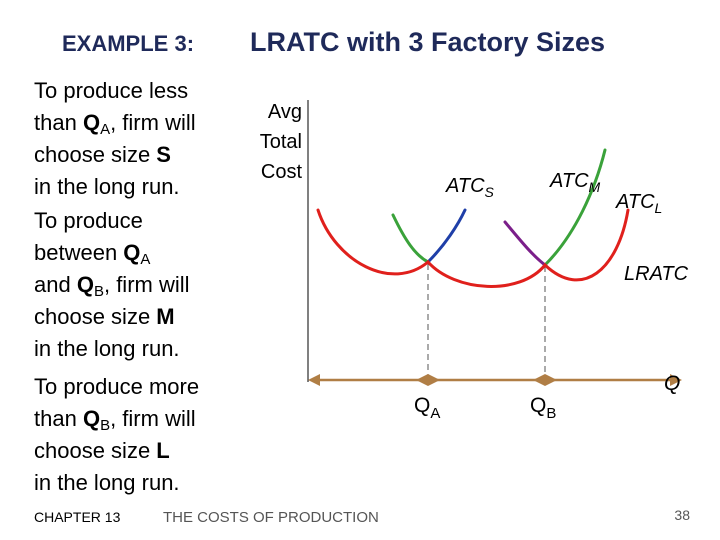 The width and height of the screenshot is (720, 540). What do you see at coordinates (77, 517) in the screenshot?
I see `footer-chapter: CHAPTER 13` at bounding box center [77, 517].